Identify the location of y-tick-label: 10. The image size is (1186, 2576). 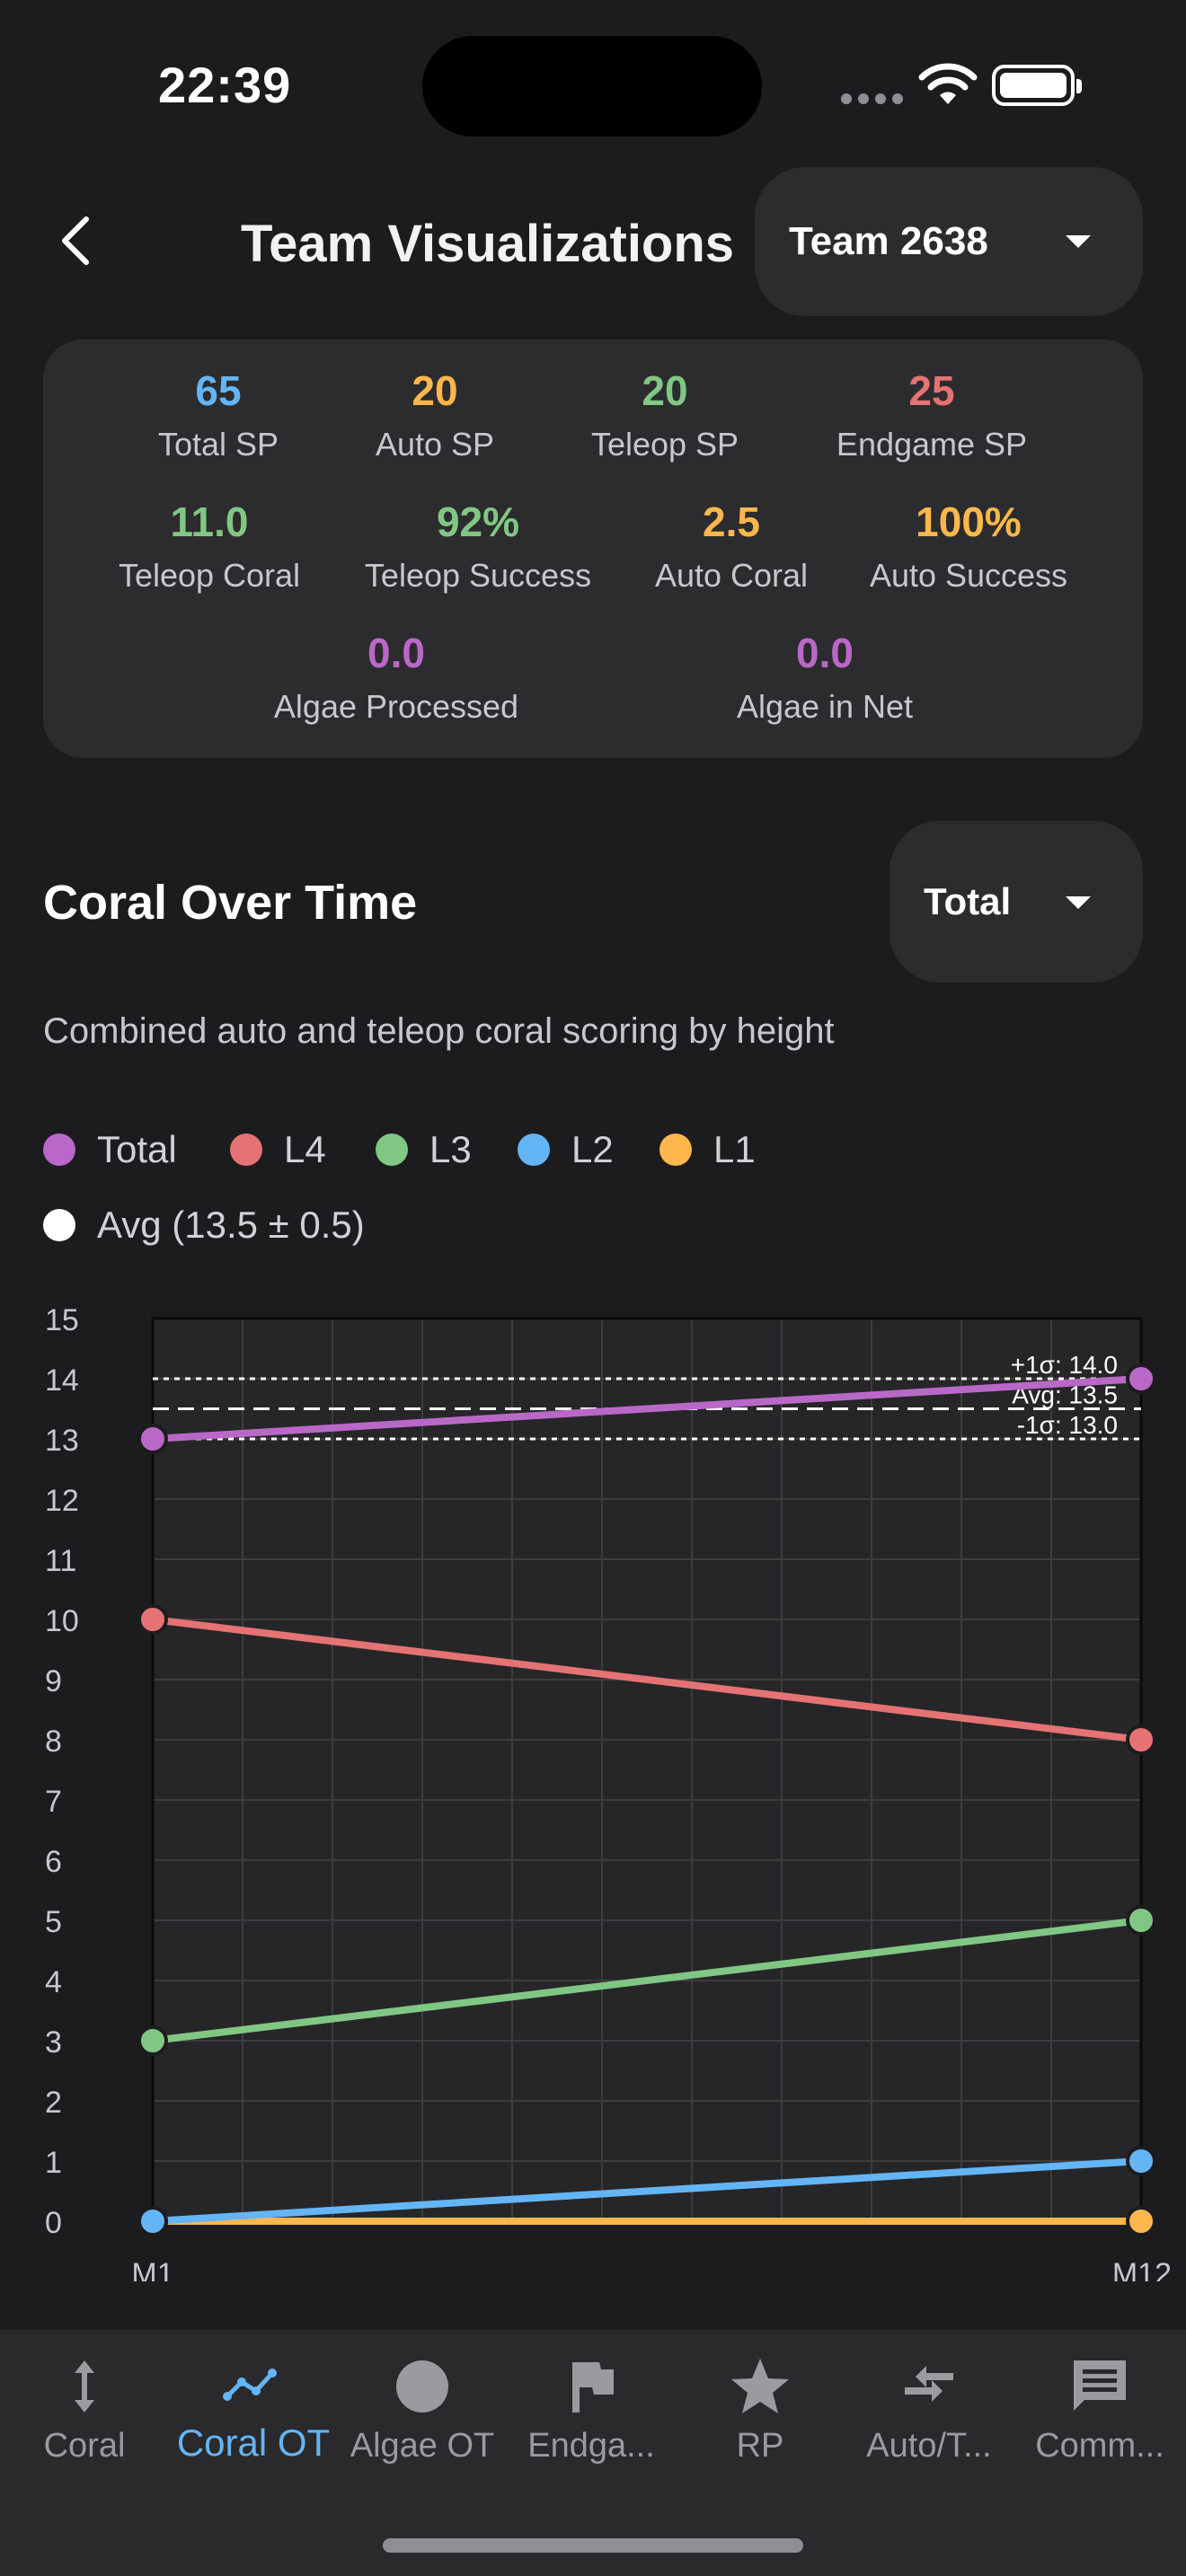
(62, 1621).